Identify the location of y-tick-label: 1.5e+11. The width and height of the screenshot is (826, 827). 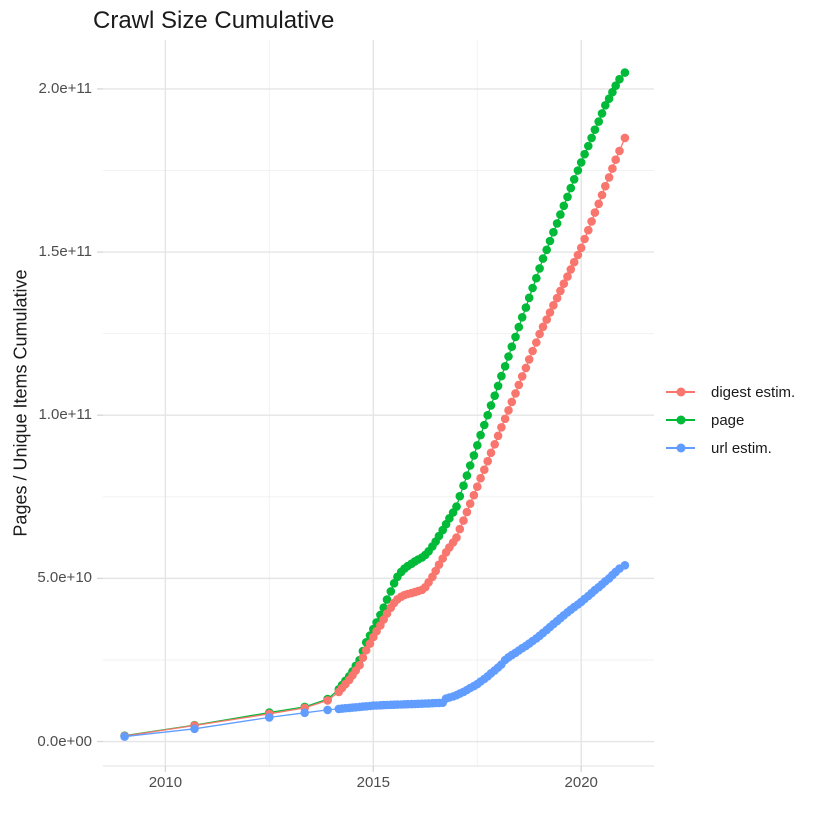
(65, 252).